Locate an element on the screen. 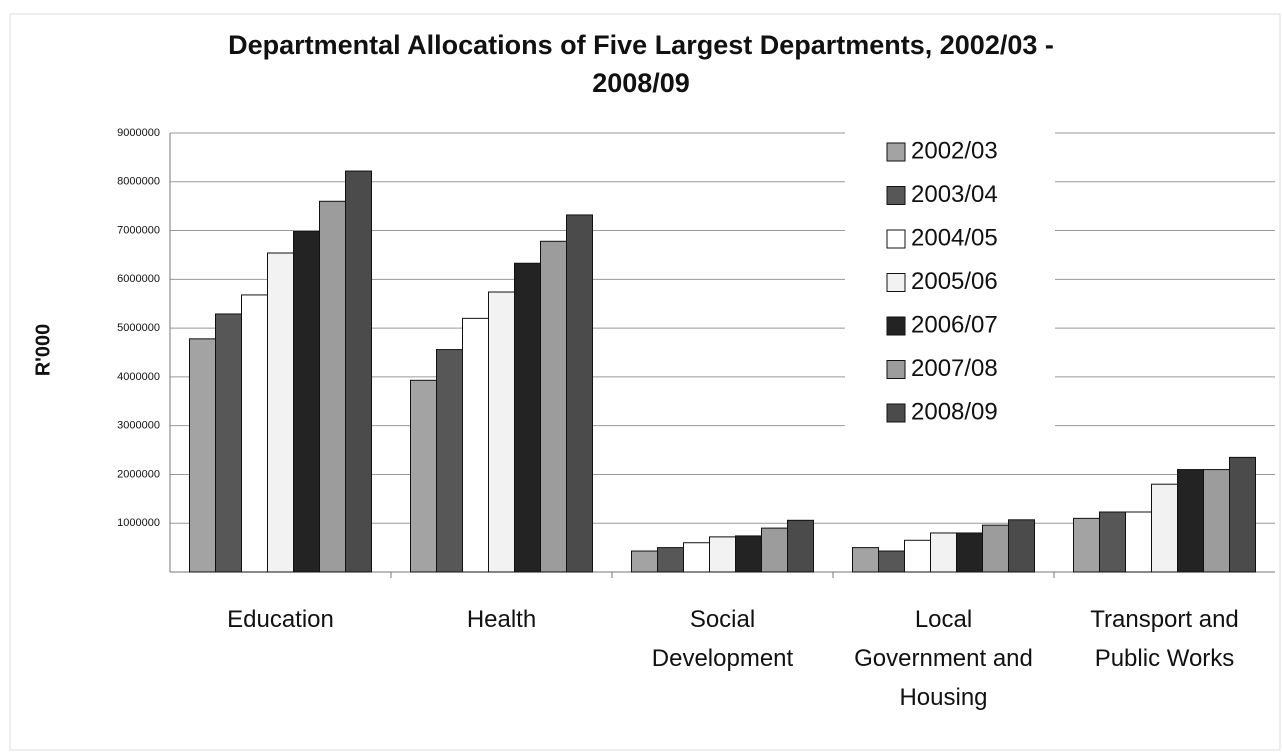  y-tick-label: 8000000 is located at coordinates (138, 182).